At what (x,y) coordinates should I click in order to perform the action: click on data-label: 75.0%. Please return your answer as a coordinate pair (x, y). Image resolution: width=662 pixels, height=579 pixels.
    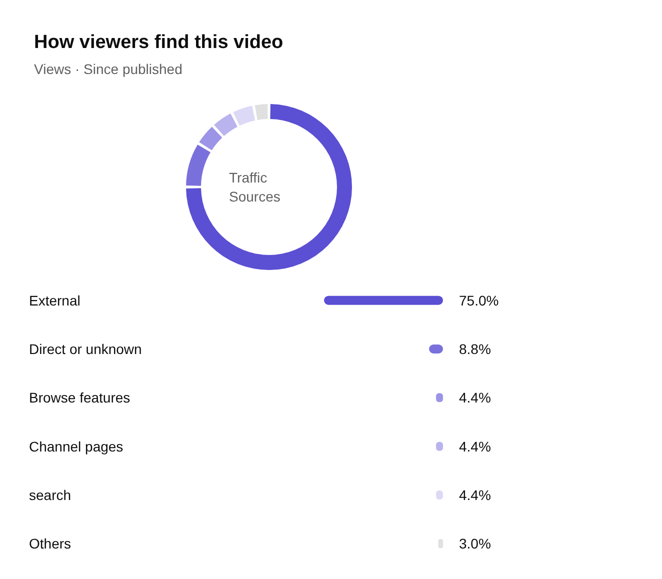
    Looking at the image, I should click on (479, 300).